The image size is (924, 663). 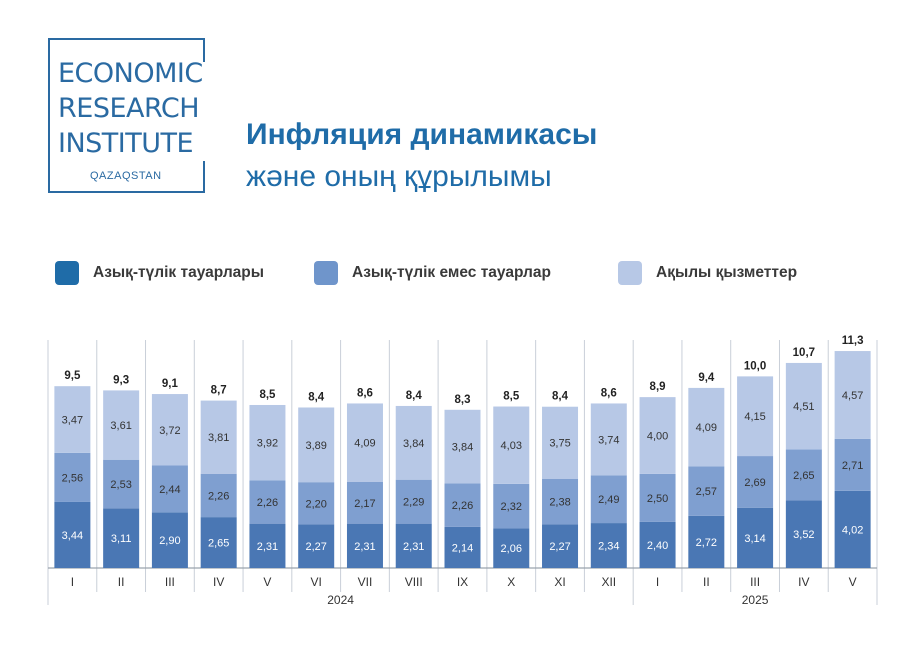 I want to click on data-label: 2,14, so click(x=462, y=548).